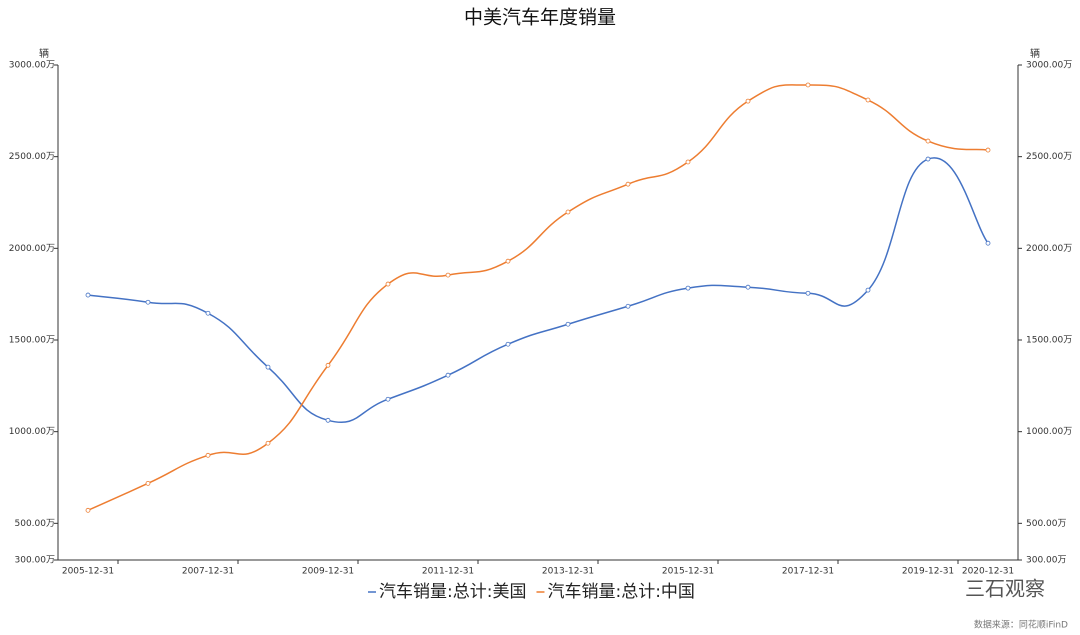 This screenshot has height=635, width=1080. I want to click on x-tick-label: 2013-12-31, so click(568, 572).